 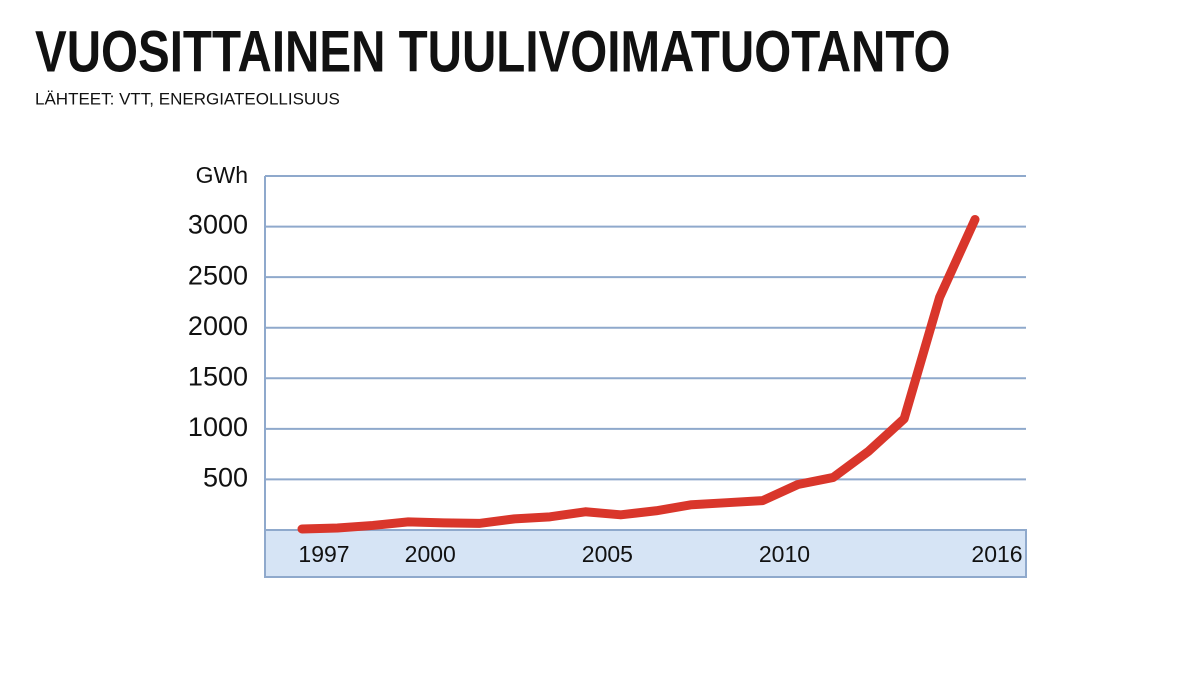 What do you see at coordinates (225, 478) in the screenshot?
I see `y-tick-label: 500` at bounding box center [225, 478].